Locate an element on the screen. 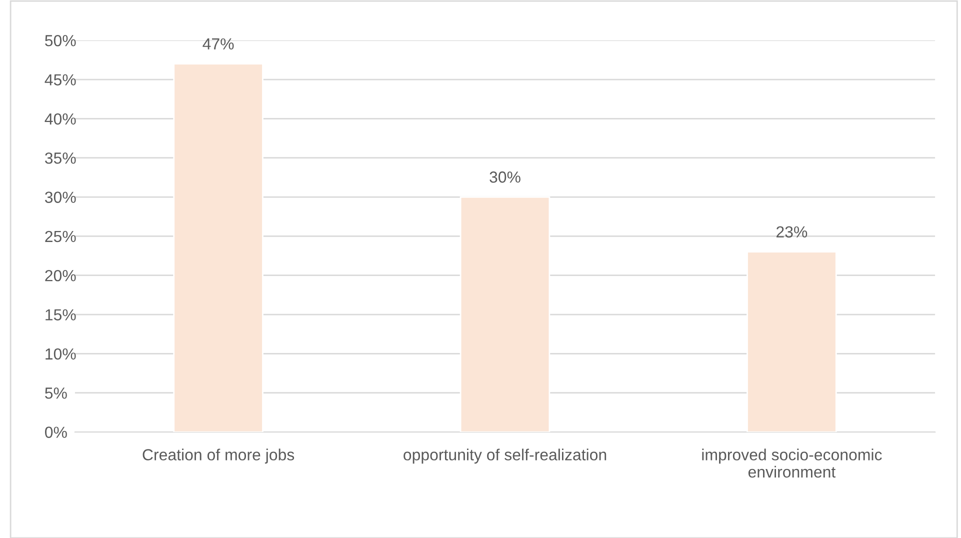 The image size is (961, 538). y-tick-label: 10% is located at coordinates (61, 354).